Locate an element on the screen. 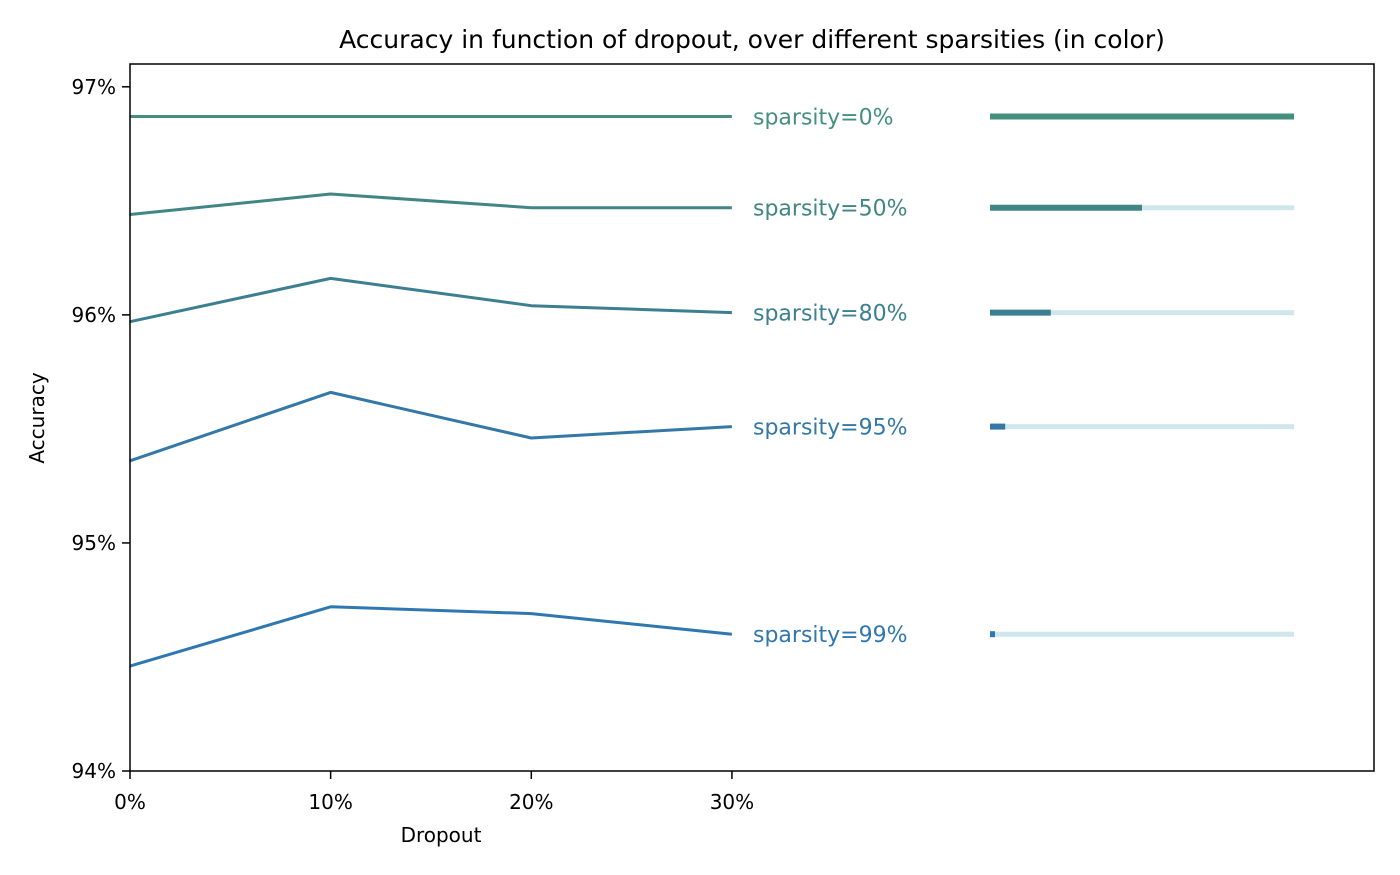 The height and width of the screenshot is (875, 1400). x-tick-label-2: 20% is located at coordinates (531, 802).